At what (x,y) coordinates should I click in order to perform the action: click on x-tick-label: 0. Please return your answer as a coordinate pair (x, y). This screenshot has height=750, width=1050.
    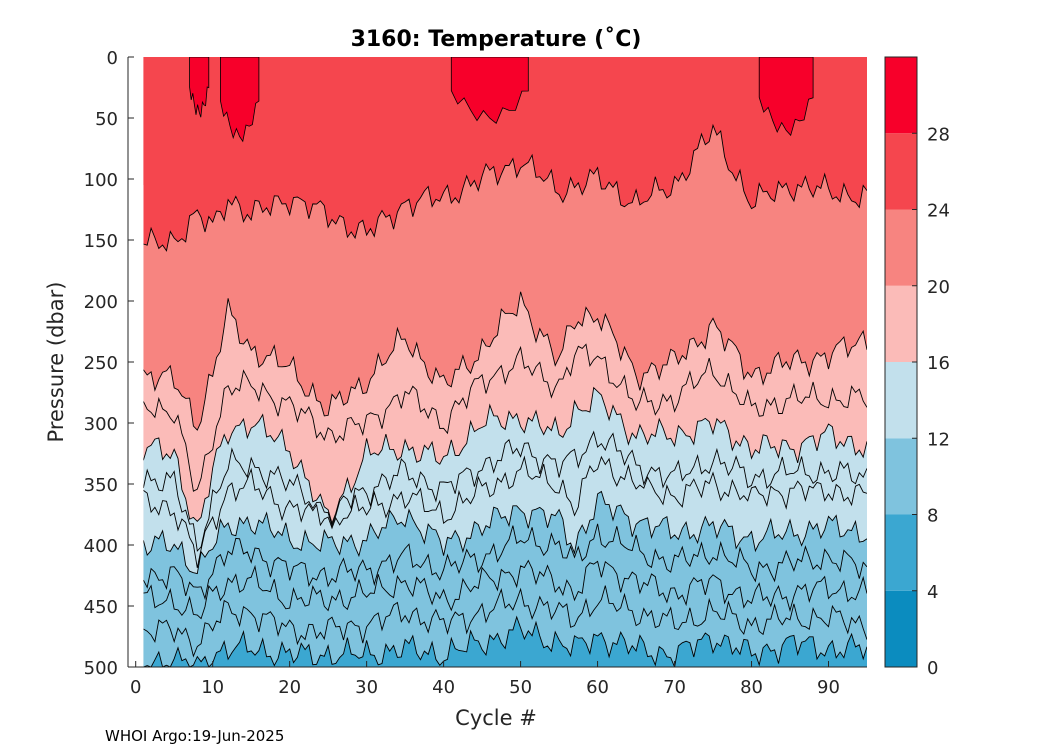
    Looking at the image, I should click on (135, 687).